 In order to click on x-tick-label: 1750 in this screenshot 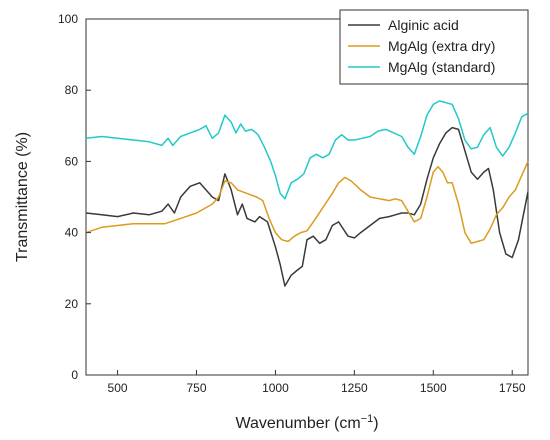, I will do `click(512, 388)`.